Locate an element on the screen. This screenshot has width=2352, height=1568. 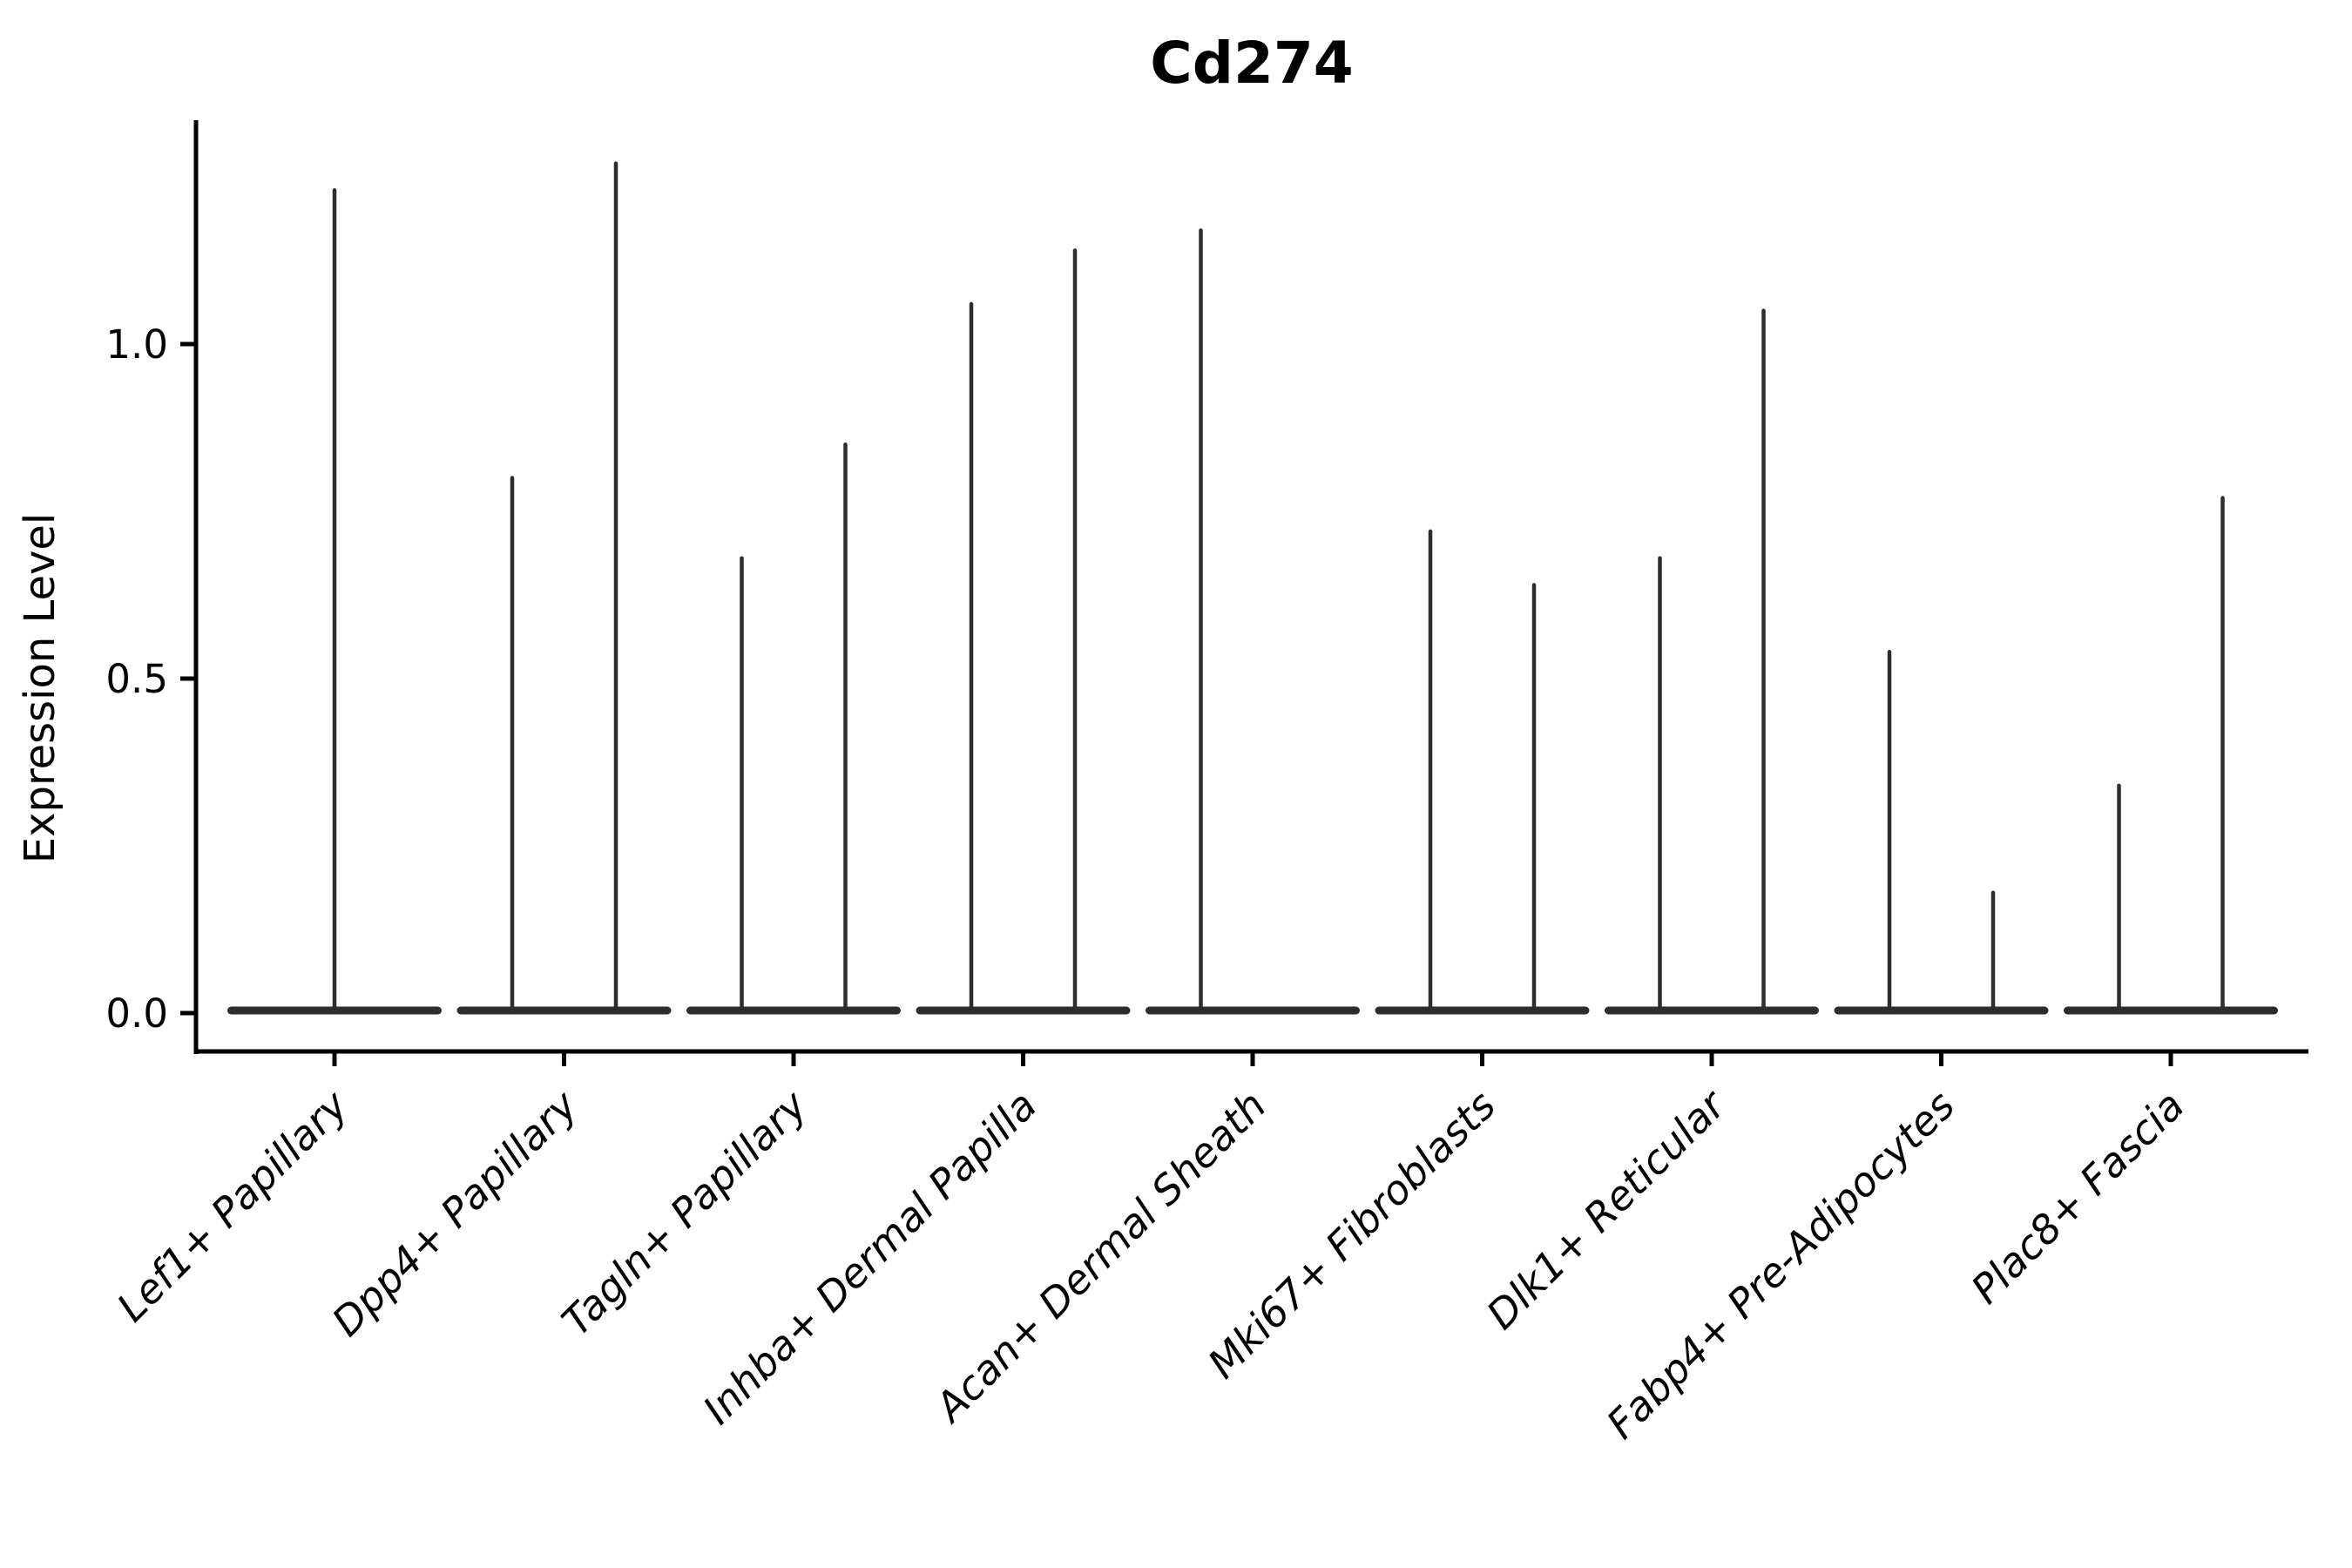
x-tick-label: Tagln+ Papillary is located at coordinates (684, 1213).